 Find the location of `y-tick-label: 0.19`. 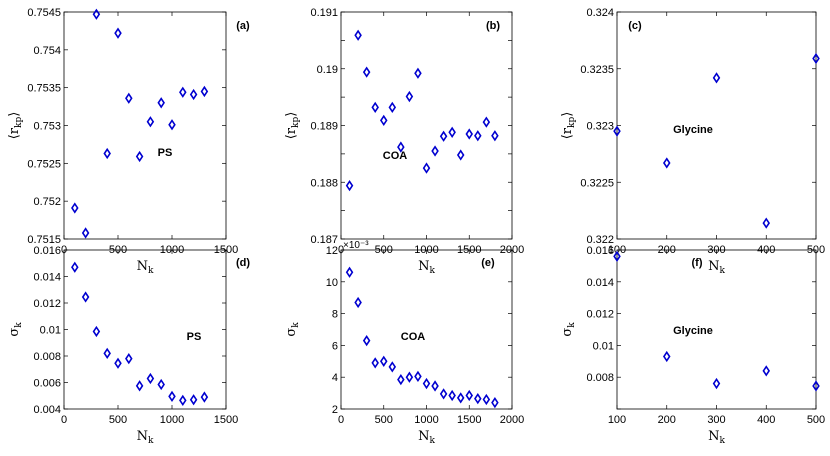

y-tick-label: 0.19 is located at coordinates (327, 70).